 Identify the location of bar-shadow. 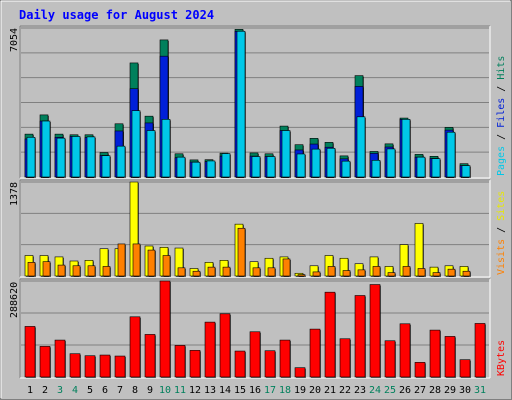
(302, 276).